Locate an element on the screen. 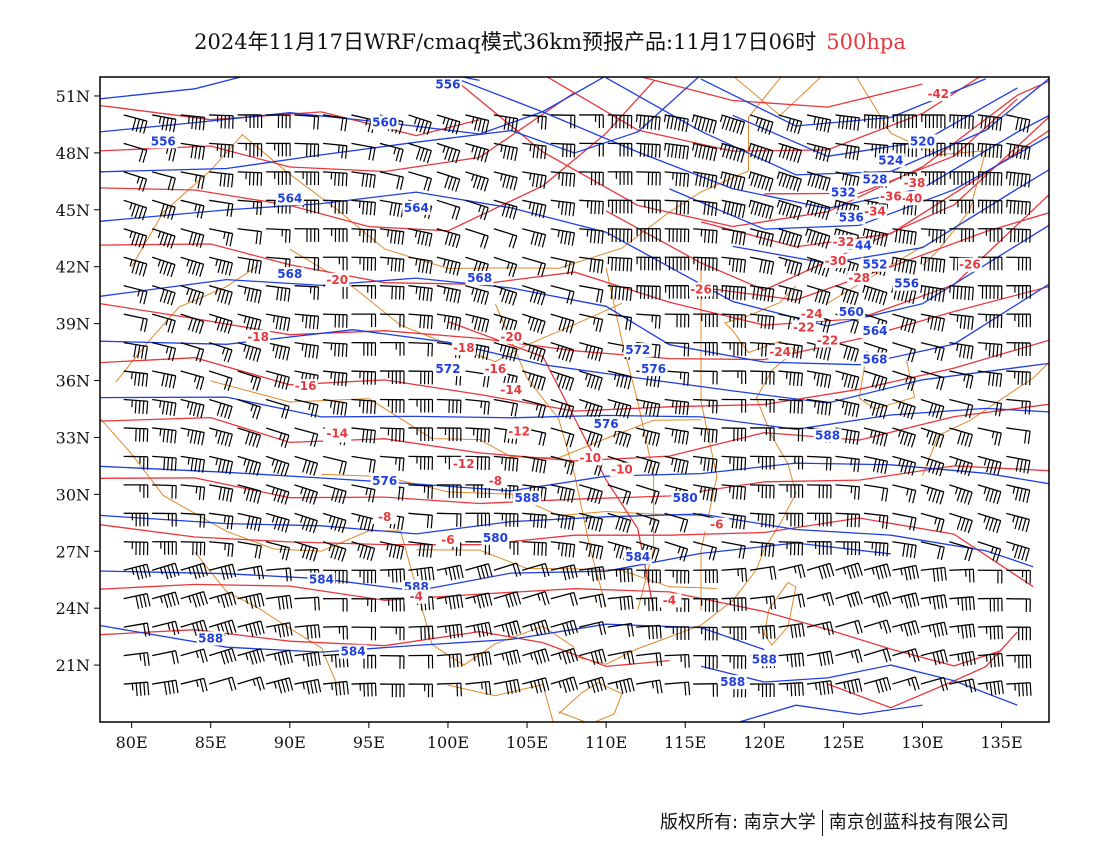  lat-tick-label: 30N is located at coordinates (73, 494).